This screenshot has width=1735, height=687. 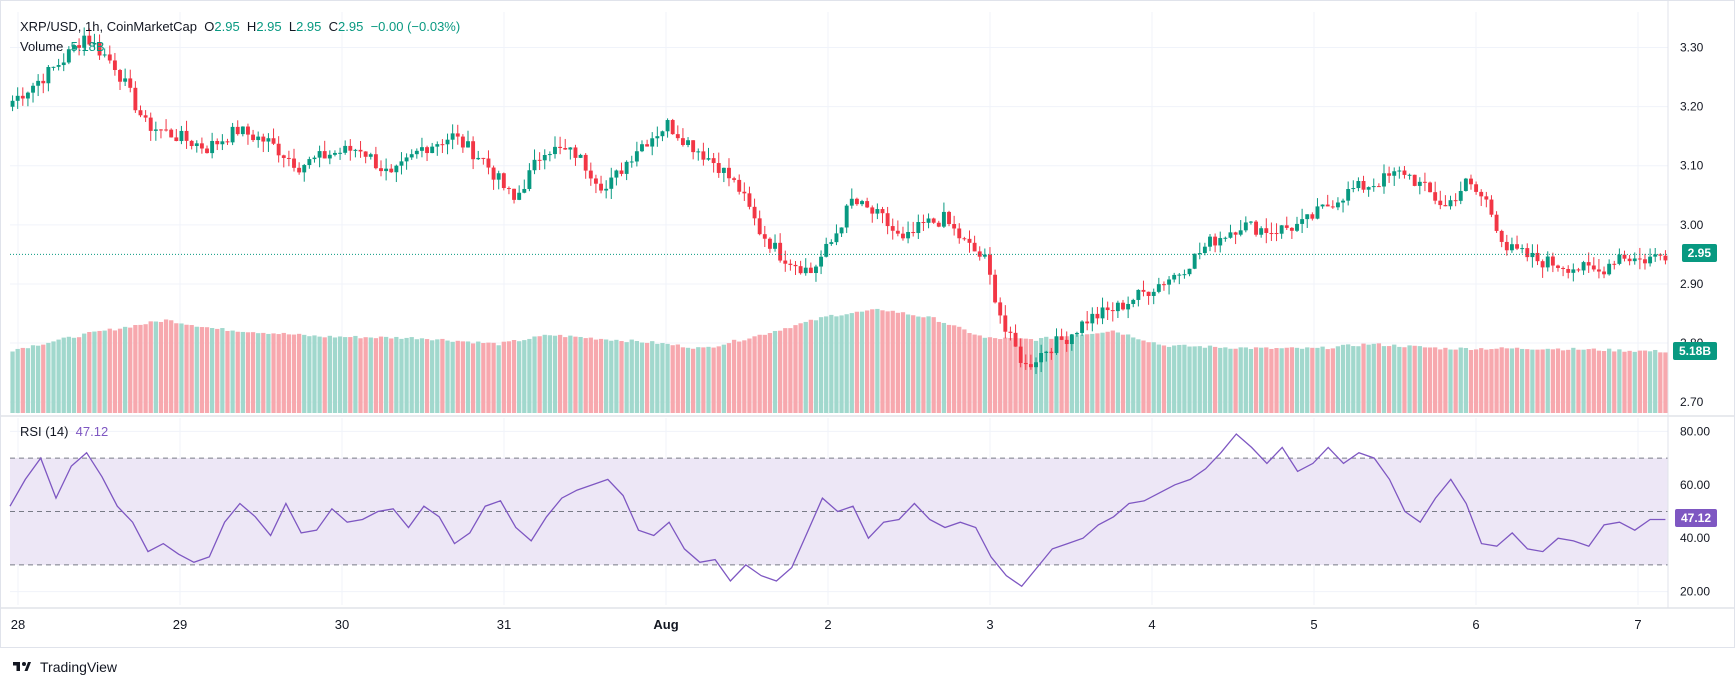 What do you see at coordinates (44, 431) in the screenshot?
I see `rsi-label: RSI (14)` at bounding box center [44, 431].